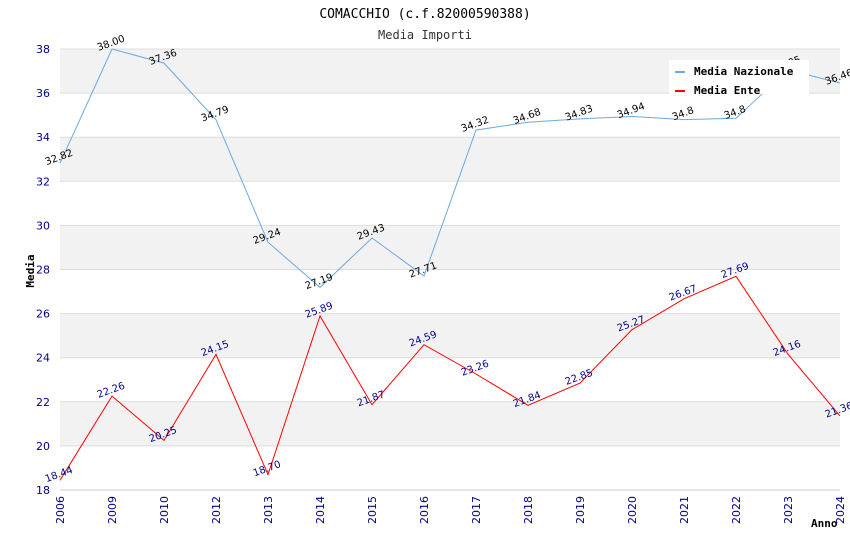  Describe the element at coordinates (632, 510) in the screenshot. I see `x-tick-label: 2020` at that location.